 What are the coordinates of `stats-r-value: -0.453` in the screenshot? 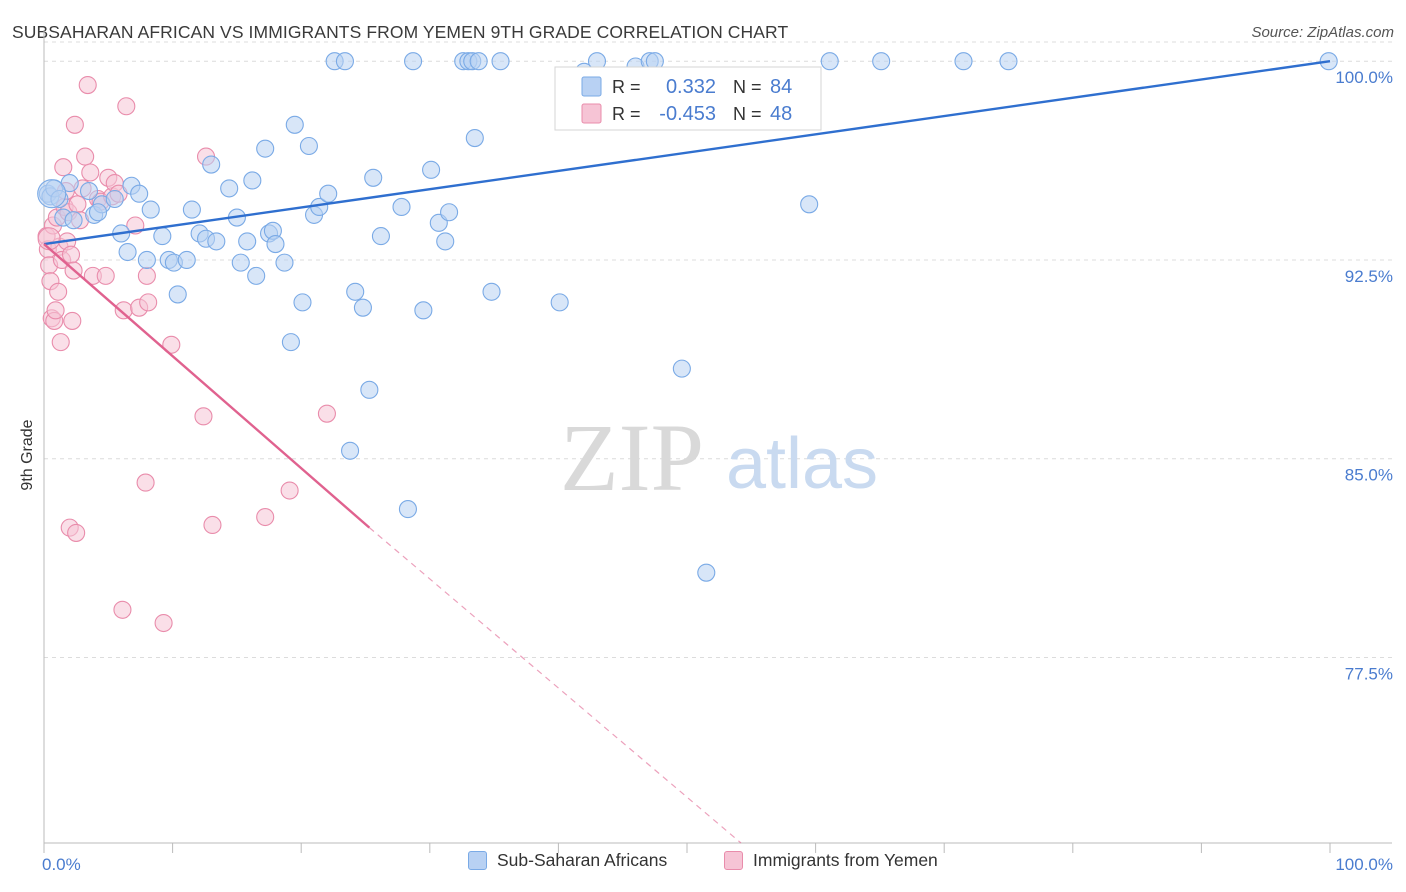 It's located at (687, 114).